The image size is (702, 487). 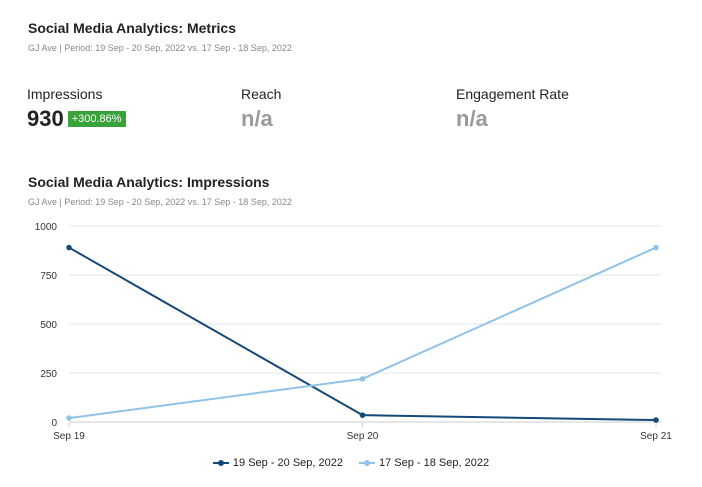 I want to click on metrics-title: Social Media Analytics: Metrics, so click(x=132, y=28).